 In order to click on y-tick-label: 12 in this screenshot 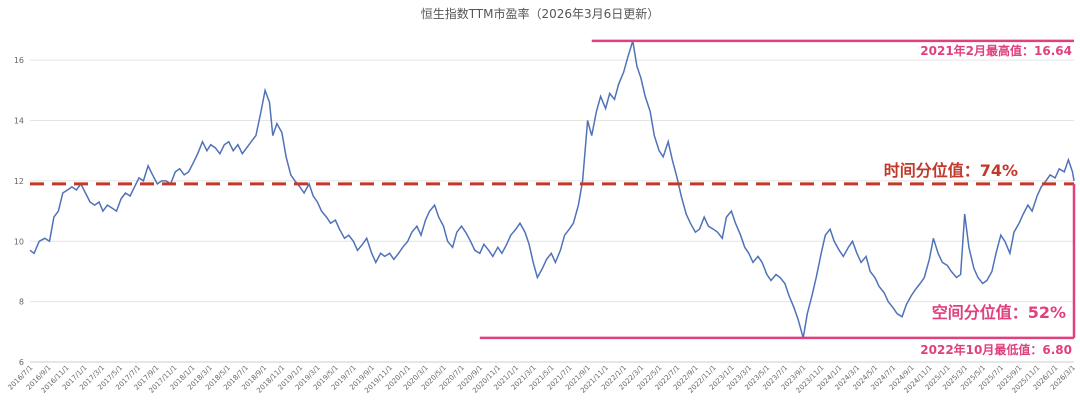, I will do `click(19, 181)`.